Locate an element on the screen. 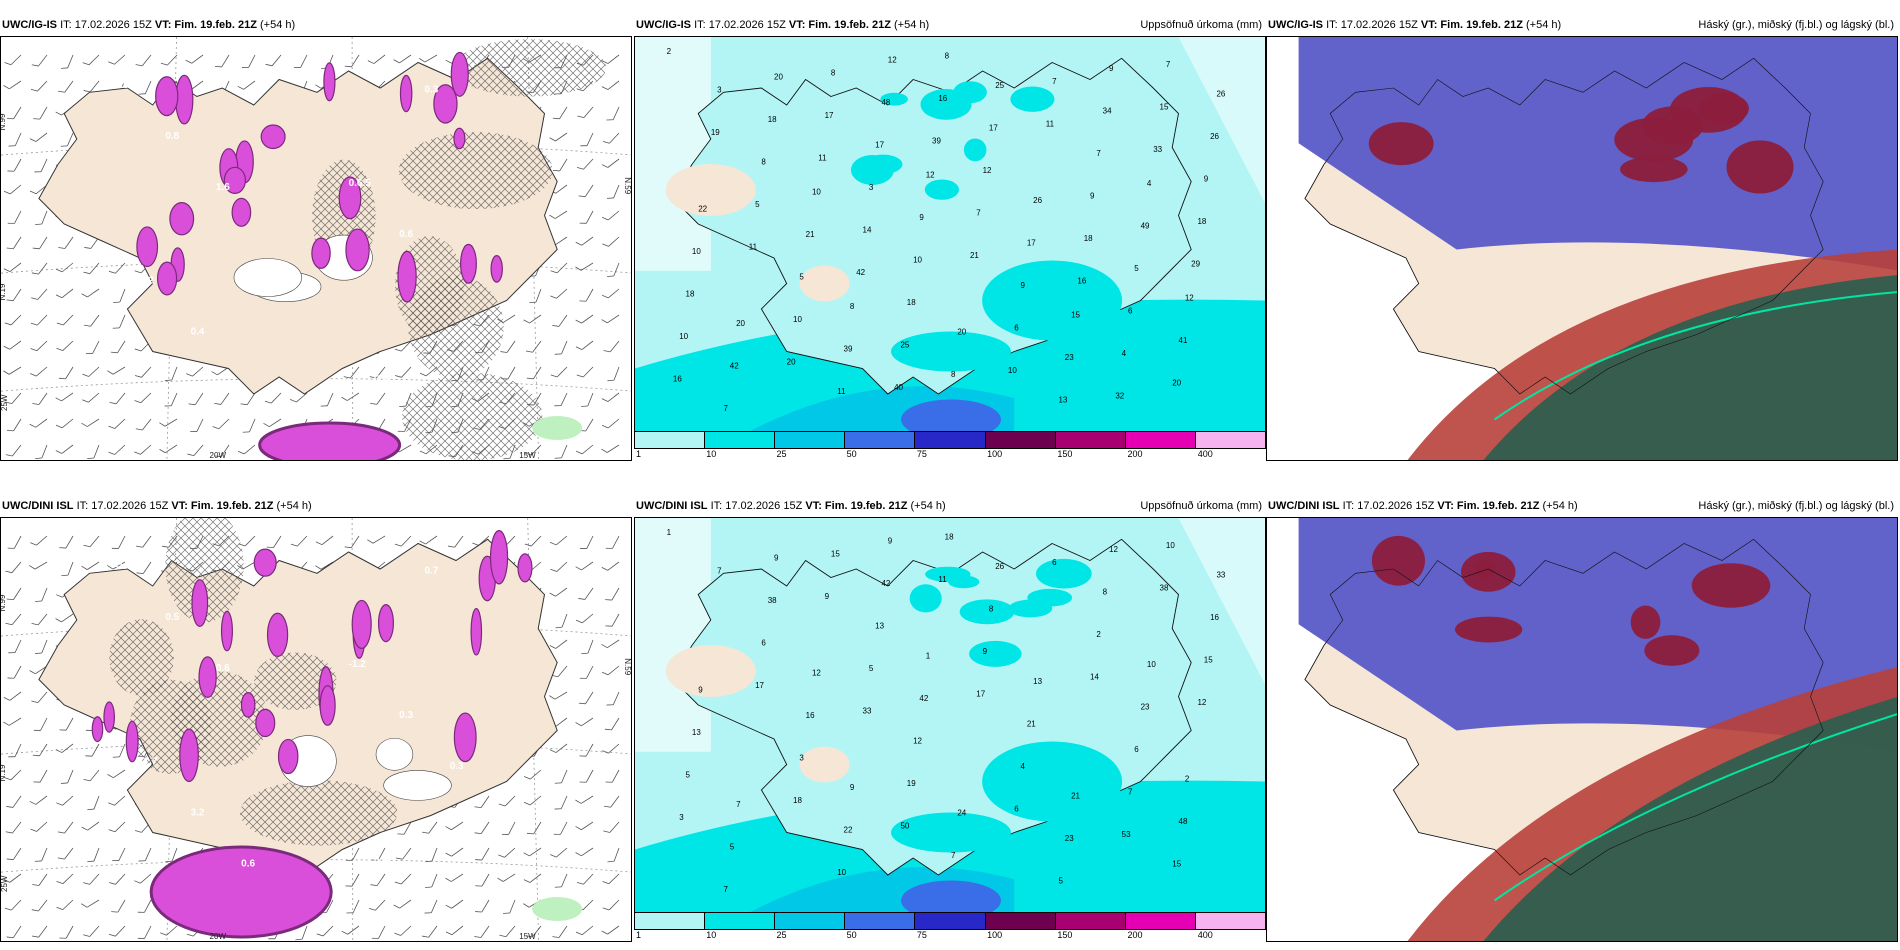  legend-tick-label: 200 is located at coordinates (1135, 935).